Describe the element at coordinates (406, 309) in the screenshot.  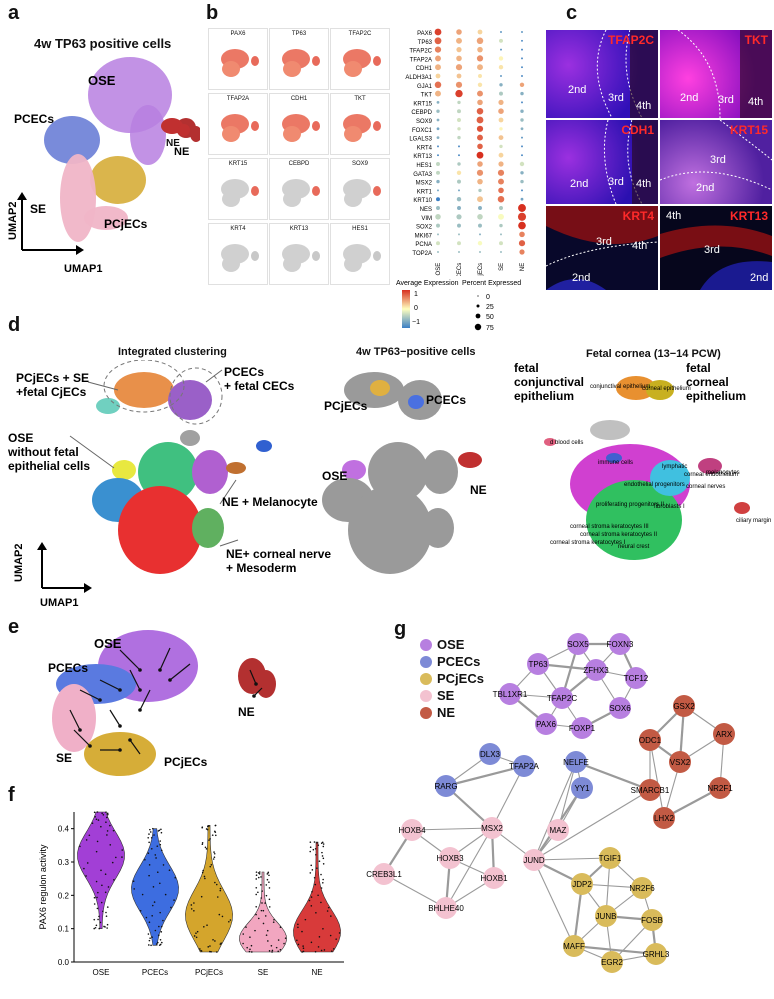
I see `legend-expr-bar` at that location.